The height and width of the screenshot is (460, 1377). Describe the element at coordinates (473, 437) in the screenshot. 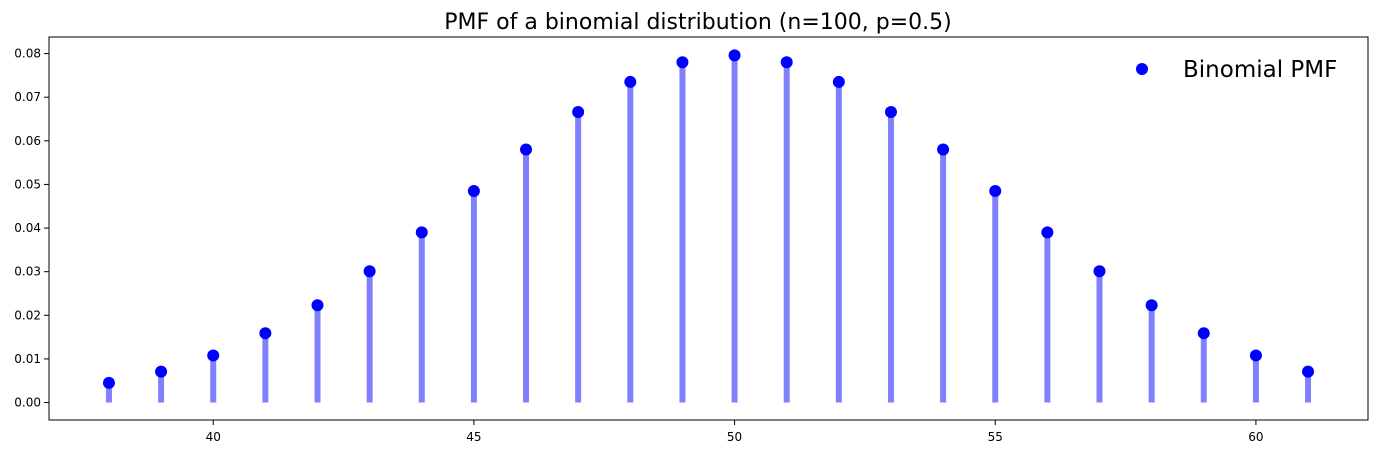

I see `x-tick-label: 45` at that location.